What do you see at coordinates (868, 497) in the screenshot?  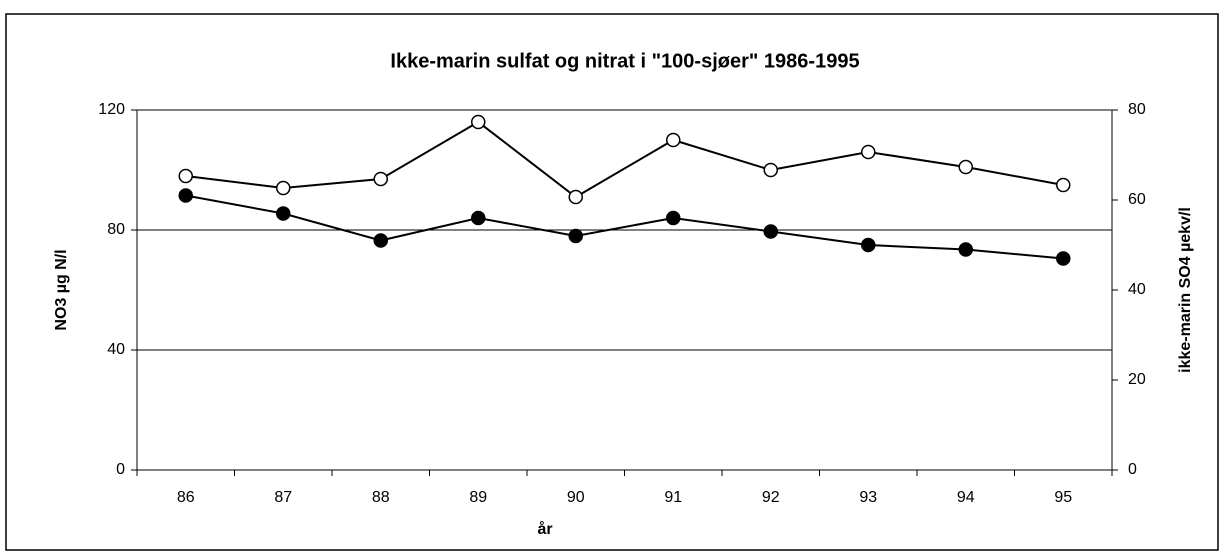 I see `x-tick-label: 93` at bounding box center [868, 497].